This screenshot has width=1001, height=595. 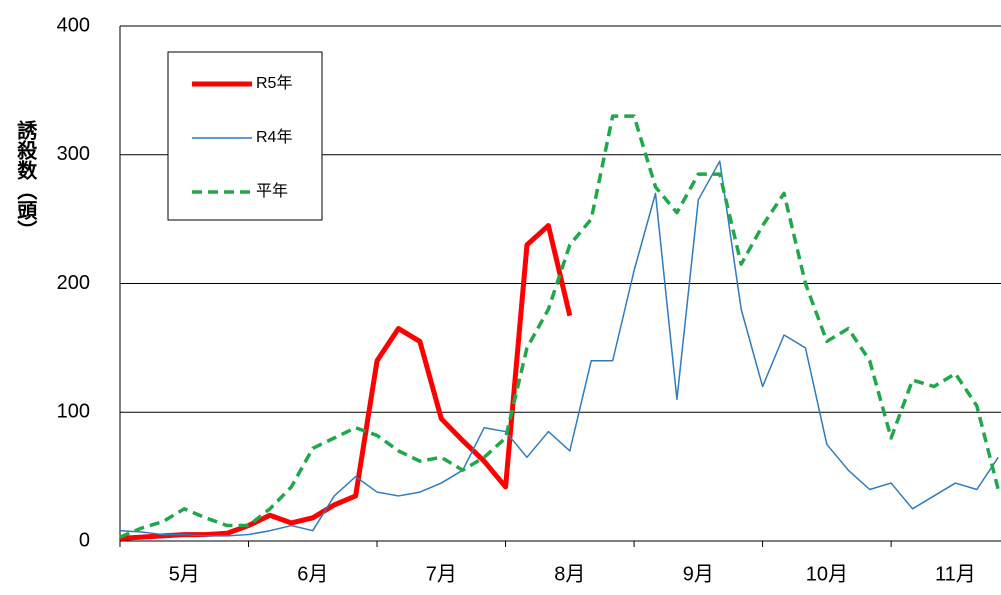 I want to click on y-tick-label: 400, so click(x=73, y=25).